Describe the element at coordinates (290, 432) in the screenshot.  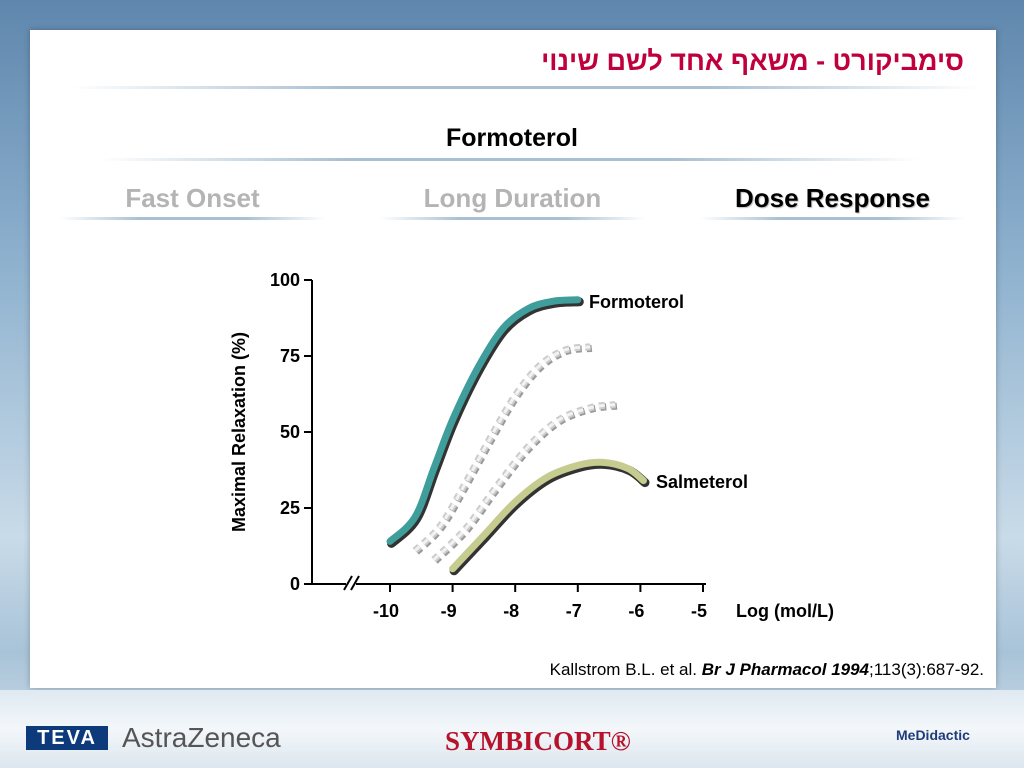
I see `y-tick-label: 50` at that location.